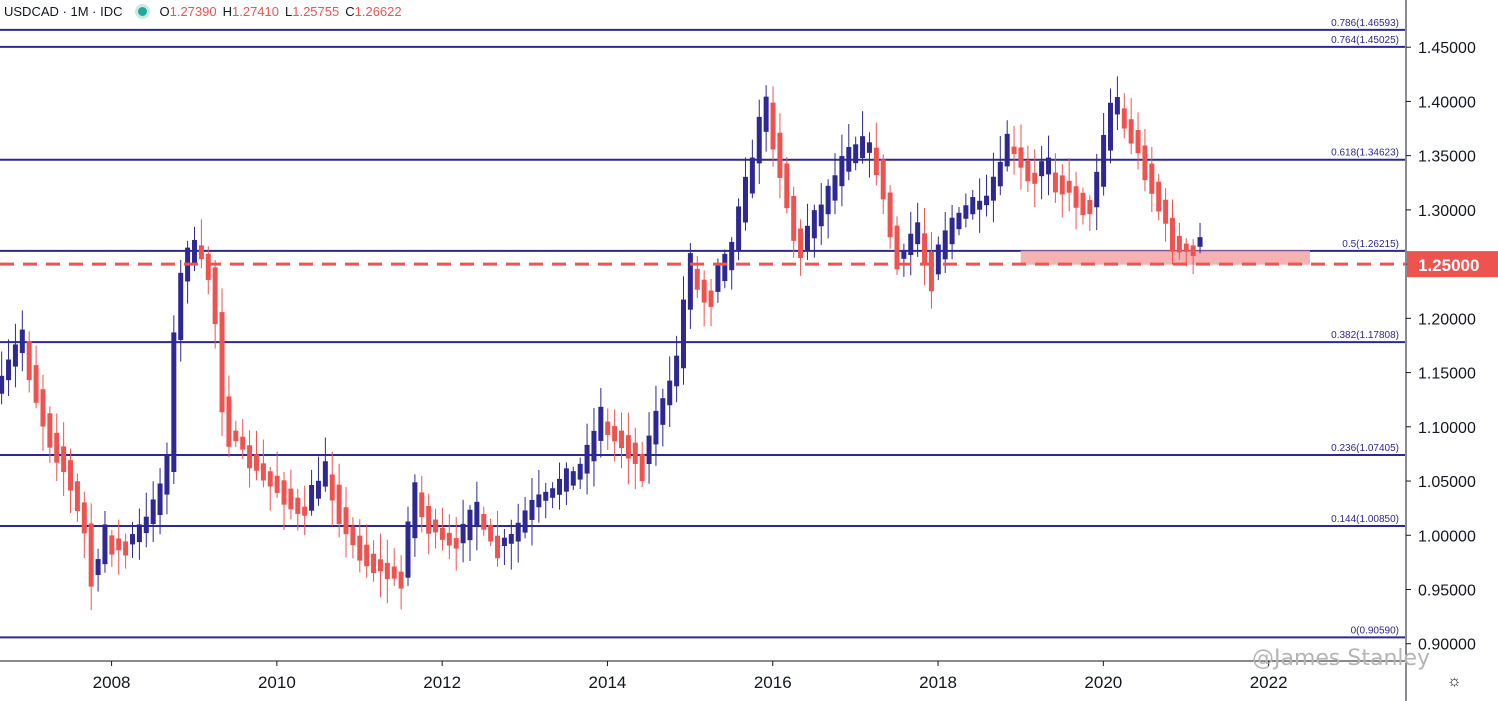  Describe the element at coordinates (1447, 482) in the screenshot. I see `y-tick-label: 1.05000` at that location.